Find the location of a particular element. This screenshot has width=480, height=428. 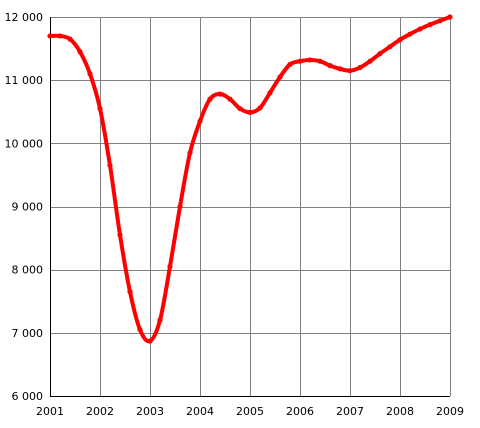

x-tick-label: 2009 is located at coordinates (450, 411).